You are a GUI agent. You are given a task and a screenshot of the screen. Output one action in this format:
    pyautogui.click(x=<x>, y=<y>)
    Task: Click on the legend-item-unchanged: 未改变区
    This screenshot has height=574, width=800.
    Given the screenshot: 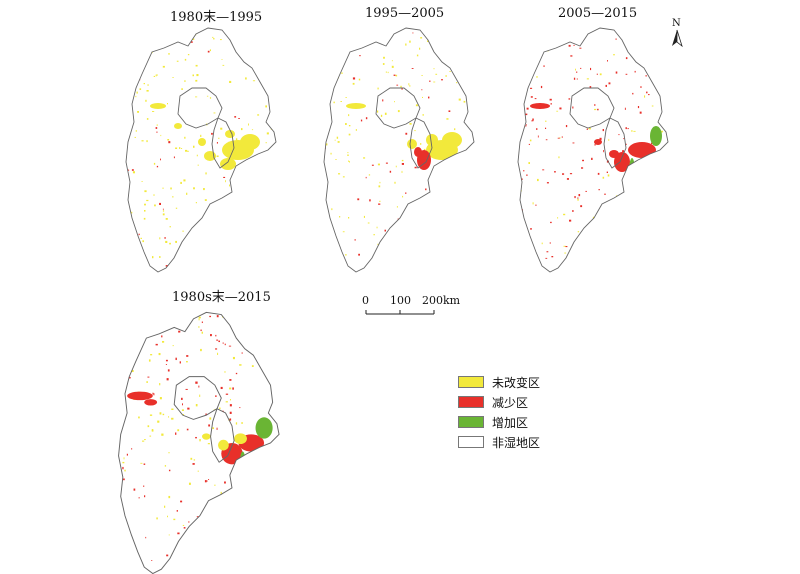 What is the action you would take?
    pyautogui.click(x=499, y=382)
    